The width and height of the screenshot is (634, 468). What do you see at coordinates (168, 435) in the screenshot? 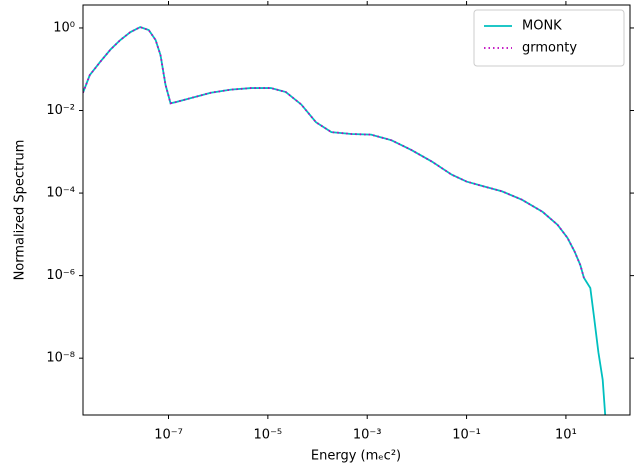
I see `x-tick-label: 10⁻⁷` at bounding box center [168, 435].